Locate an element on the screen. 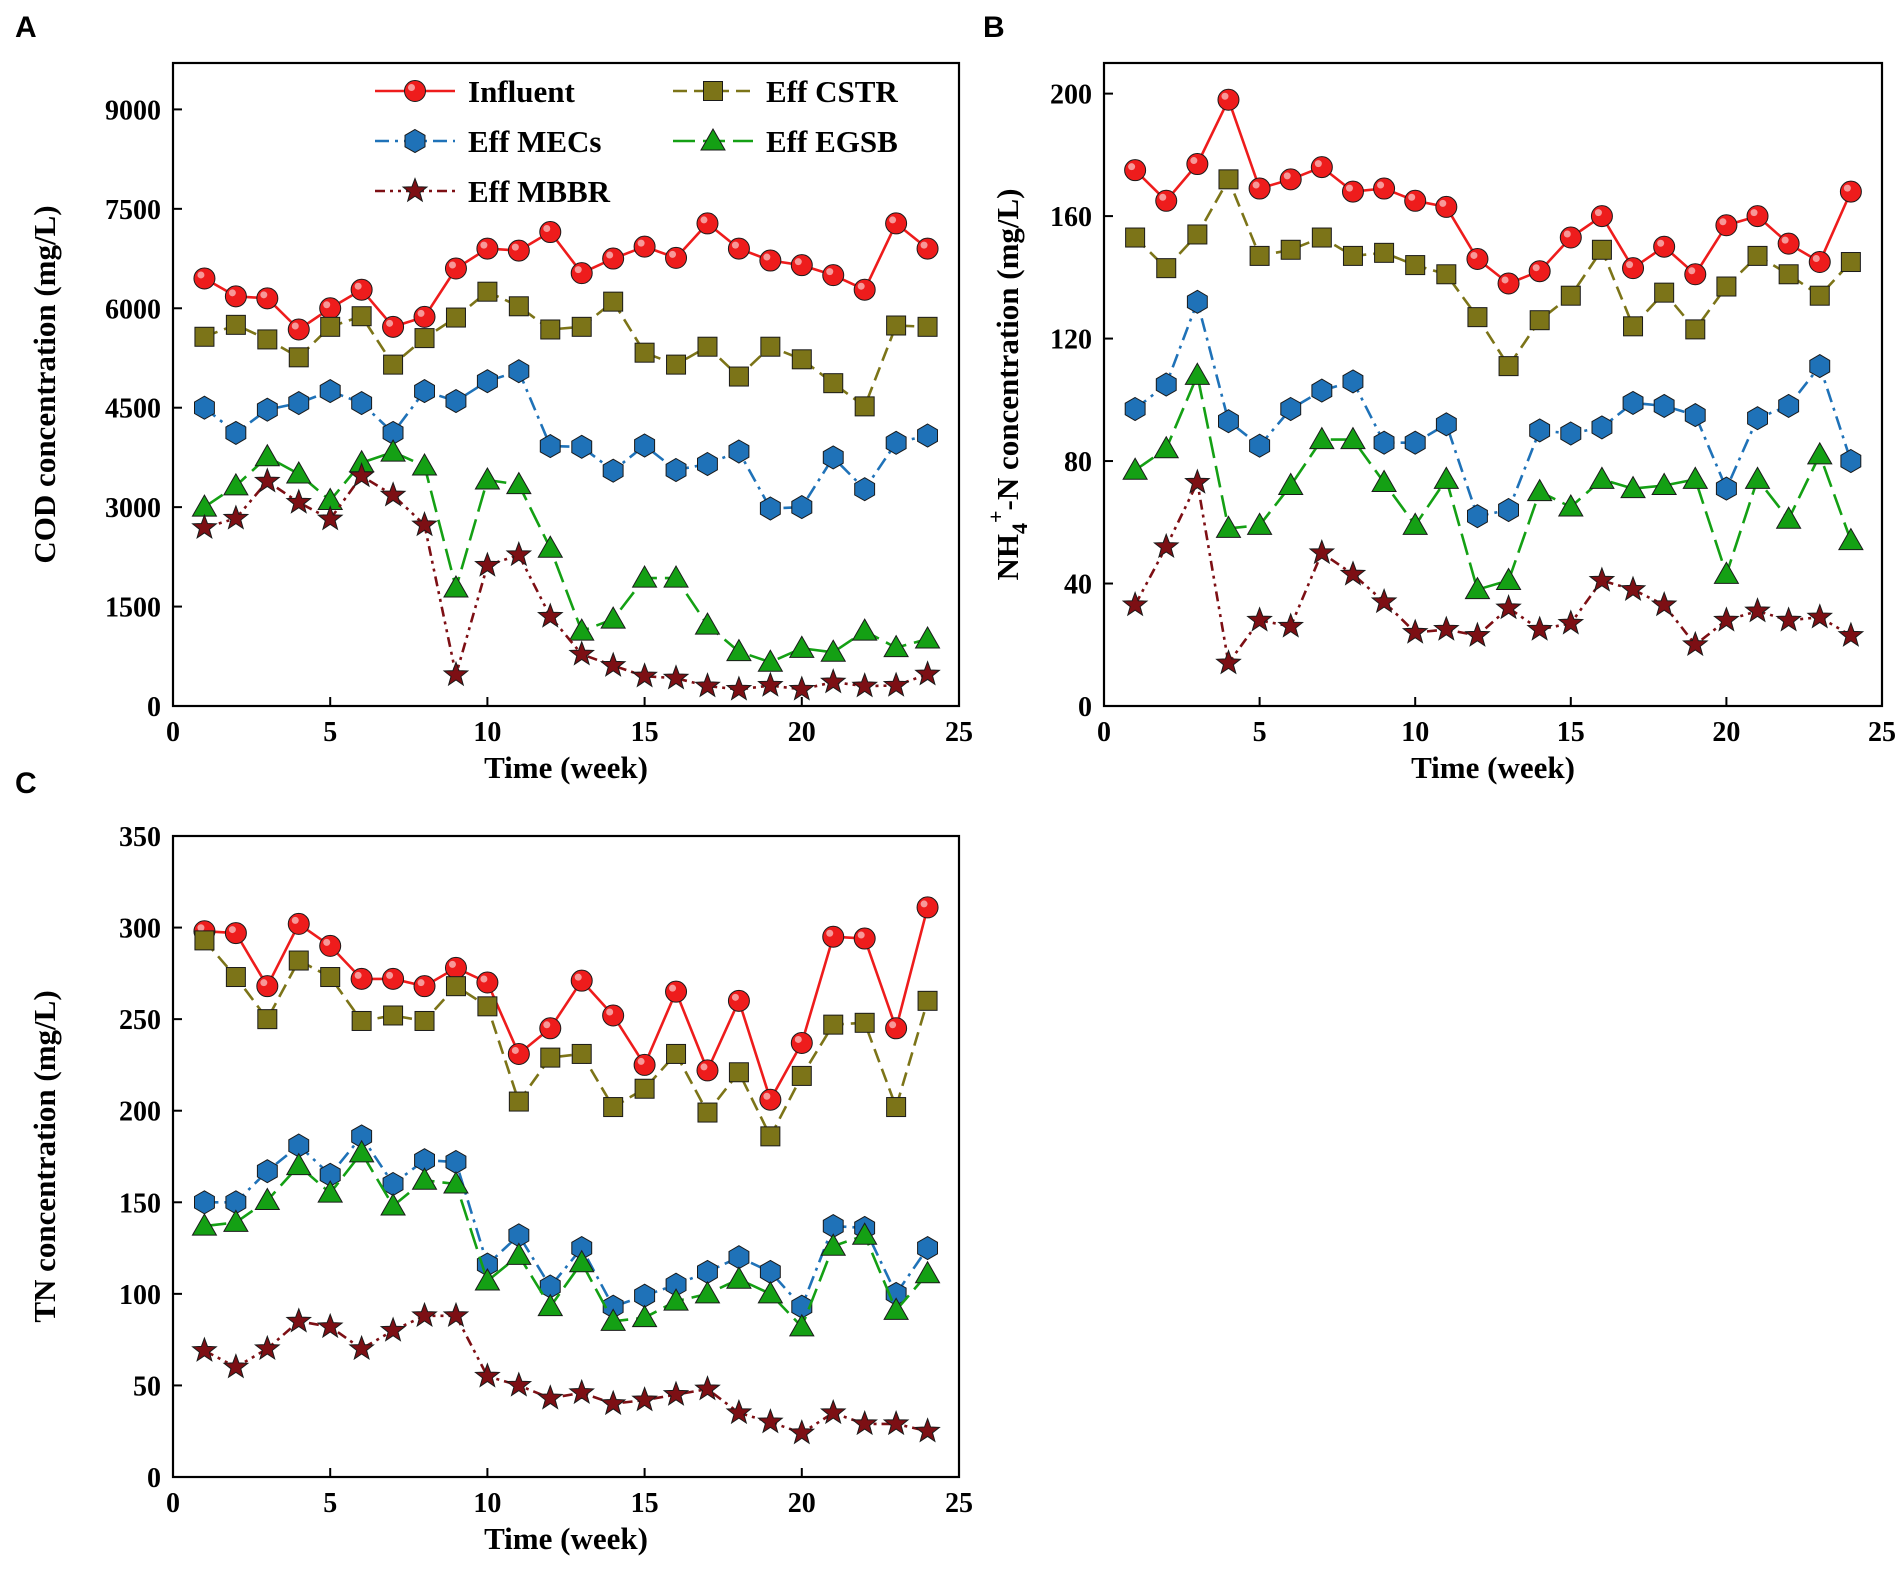  cod-y-tick-label: 6000 is located at coordinates (133, 309).